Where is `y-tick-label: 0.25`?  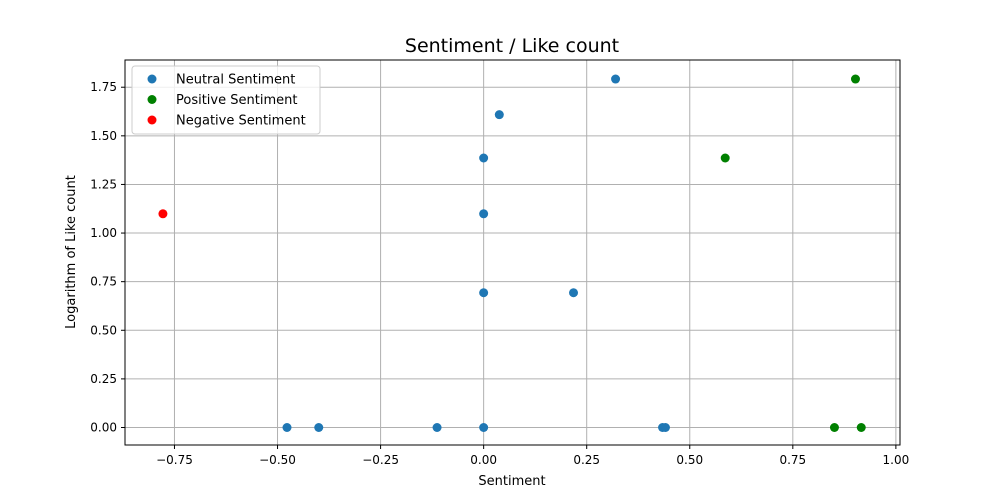
y-tick-label: 0.25 is located at coordinates (103, 379).